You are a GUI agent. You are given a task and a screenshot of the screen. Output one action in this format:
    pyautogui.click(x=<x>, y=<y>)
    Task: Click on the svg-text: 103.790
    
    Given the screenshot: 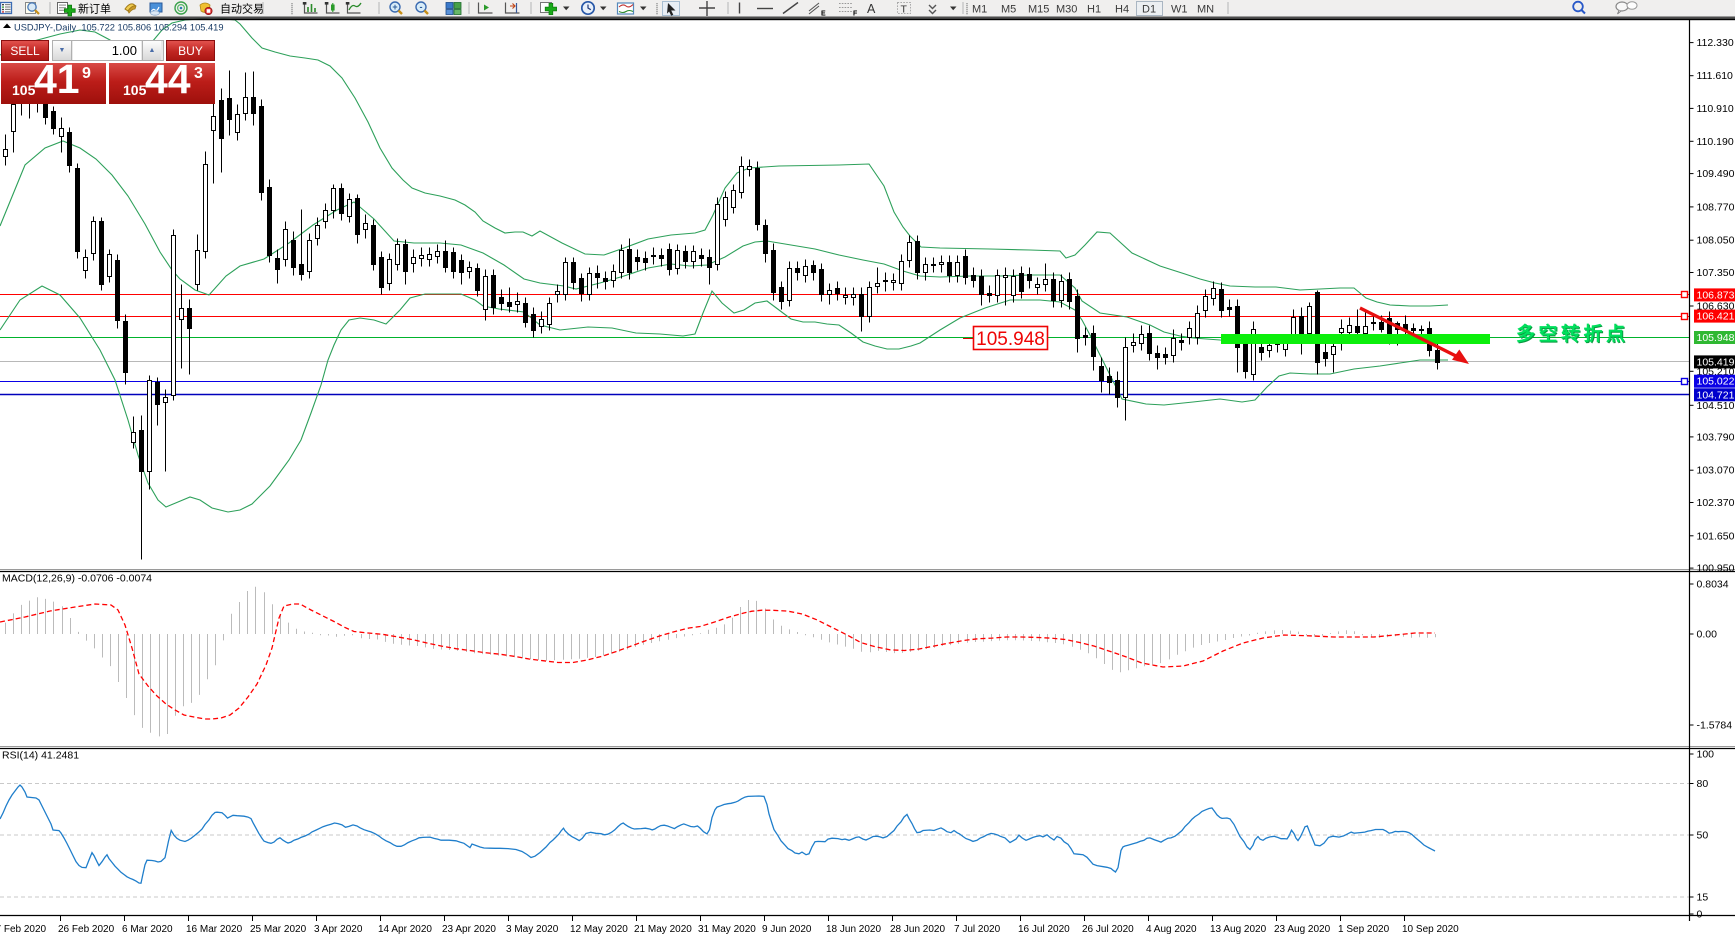 What is the action you would take?
    pyautogui.click(x=1716, y=437)
    